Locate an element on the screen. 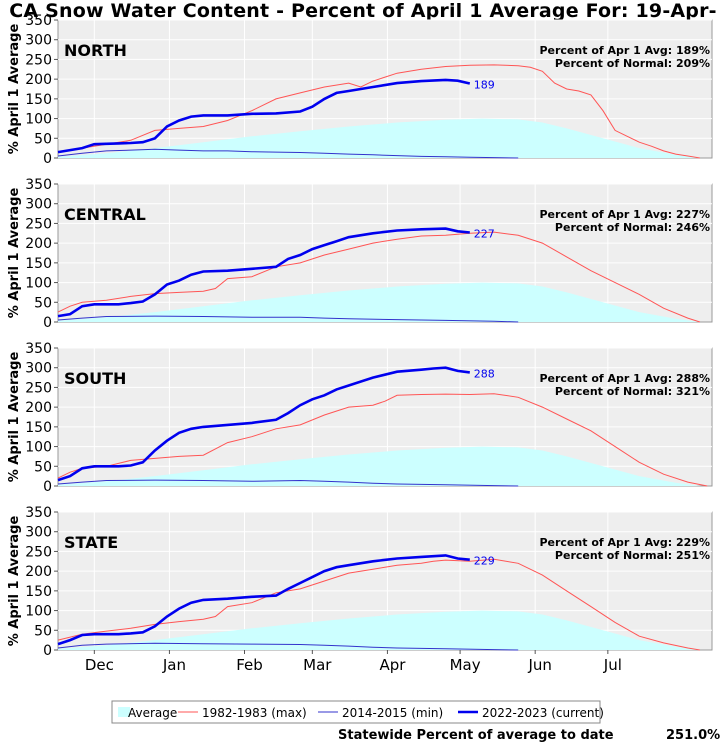 The image size is (726, 754). state-ytick-label: 100 is located at coordinates (38, 612).